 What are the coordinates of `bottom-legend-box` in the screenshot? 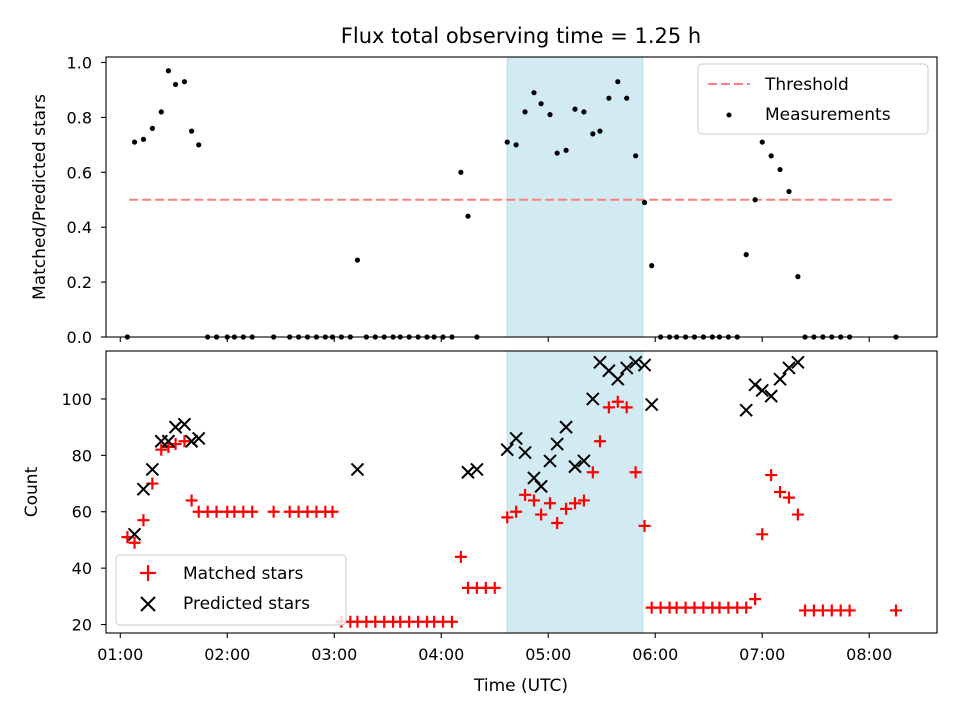 It's located at (231, 590).